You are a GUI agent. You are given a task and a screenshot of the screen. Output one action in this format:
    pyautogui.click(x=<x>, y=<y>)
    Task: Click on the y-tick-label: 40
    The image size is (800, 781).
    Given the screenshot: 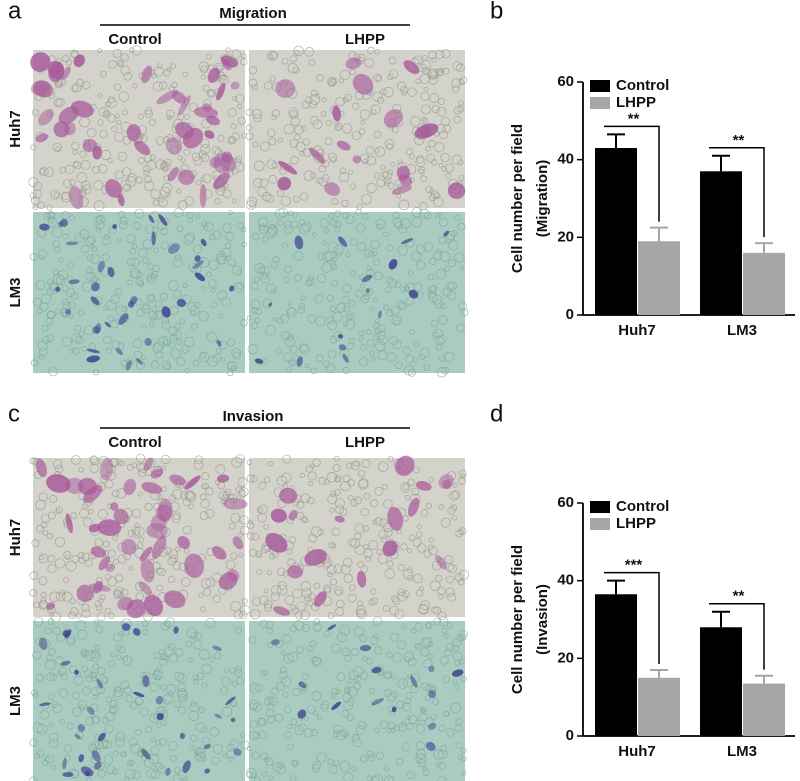 What is the action you would take?
    pyautogui.click(x=565, y=159)
    